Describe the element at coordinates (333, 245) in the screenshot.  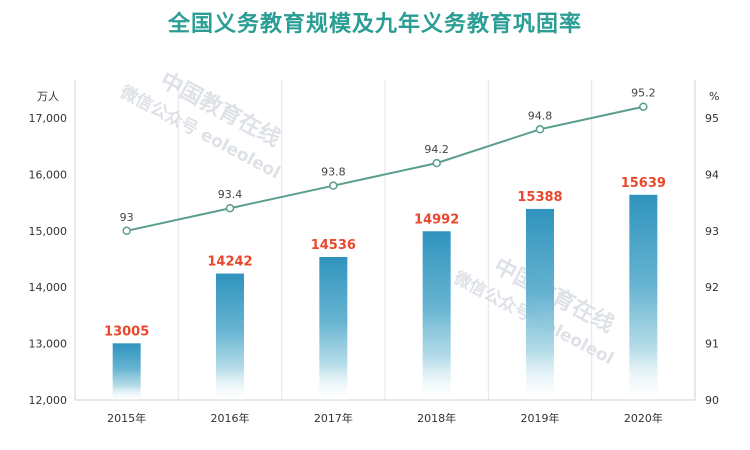
I see `bar-value-label: 14536` at that location.